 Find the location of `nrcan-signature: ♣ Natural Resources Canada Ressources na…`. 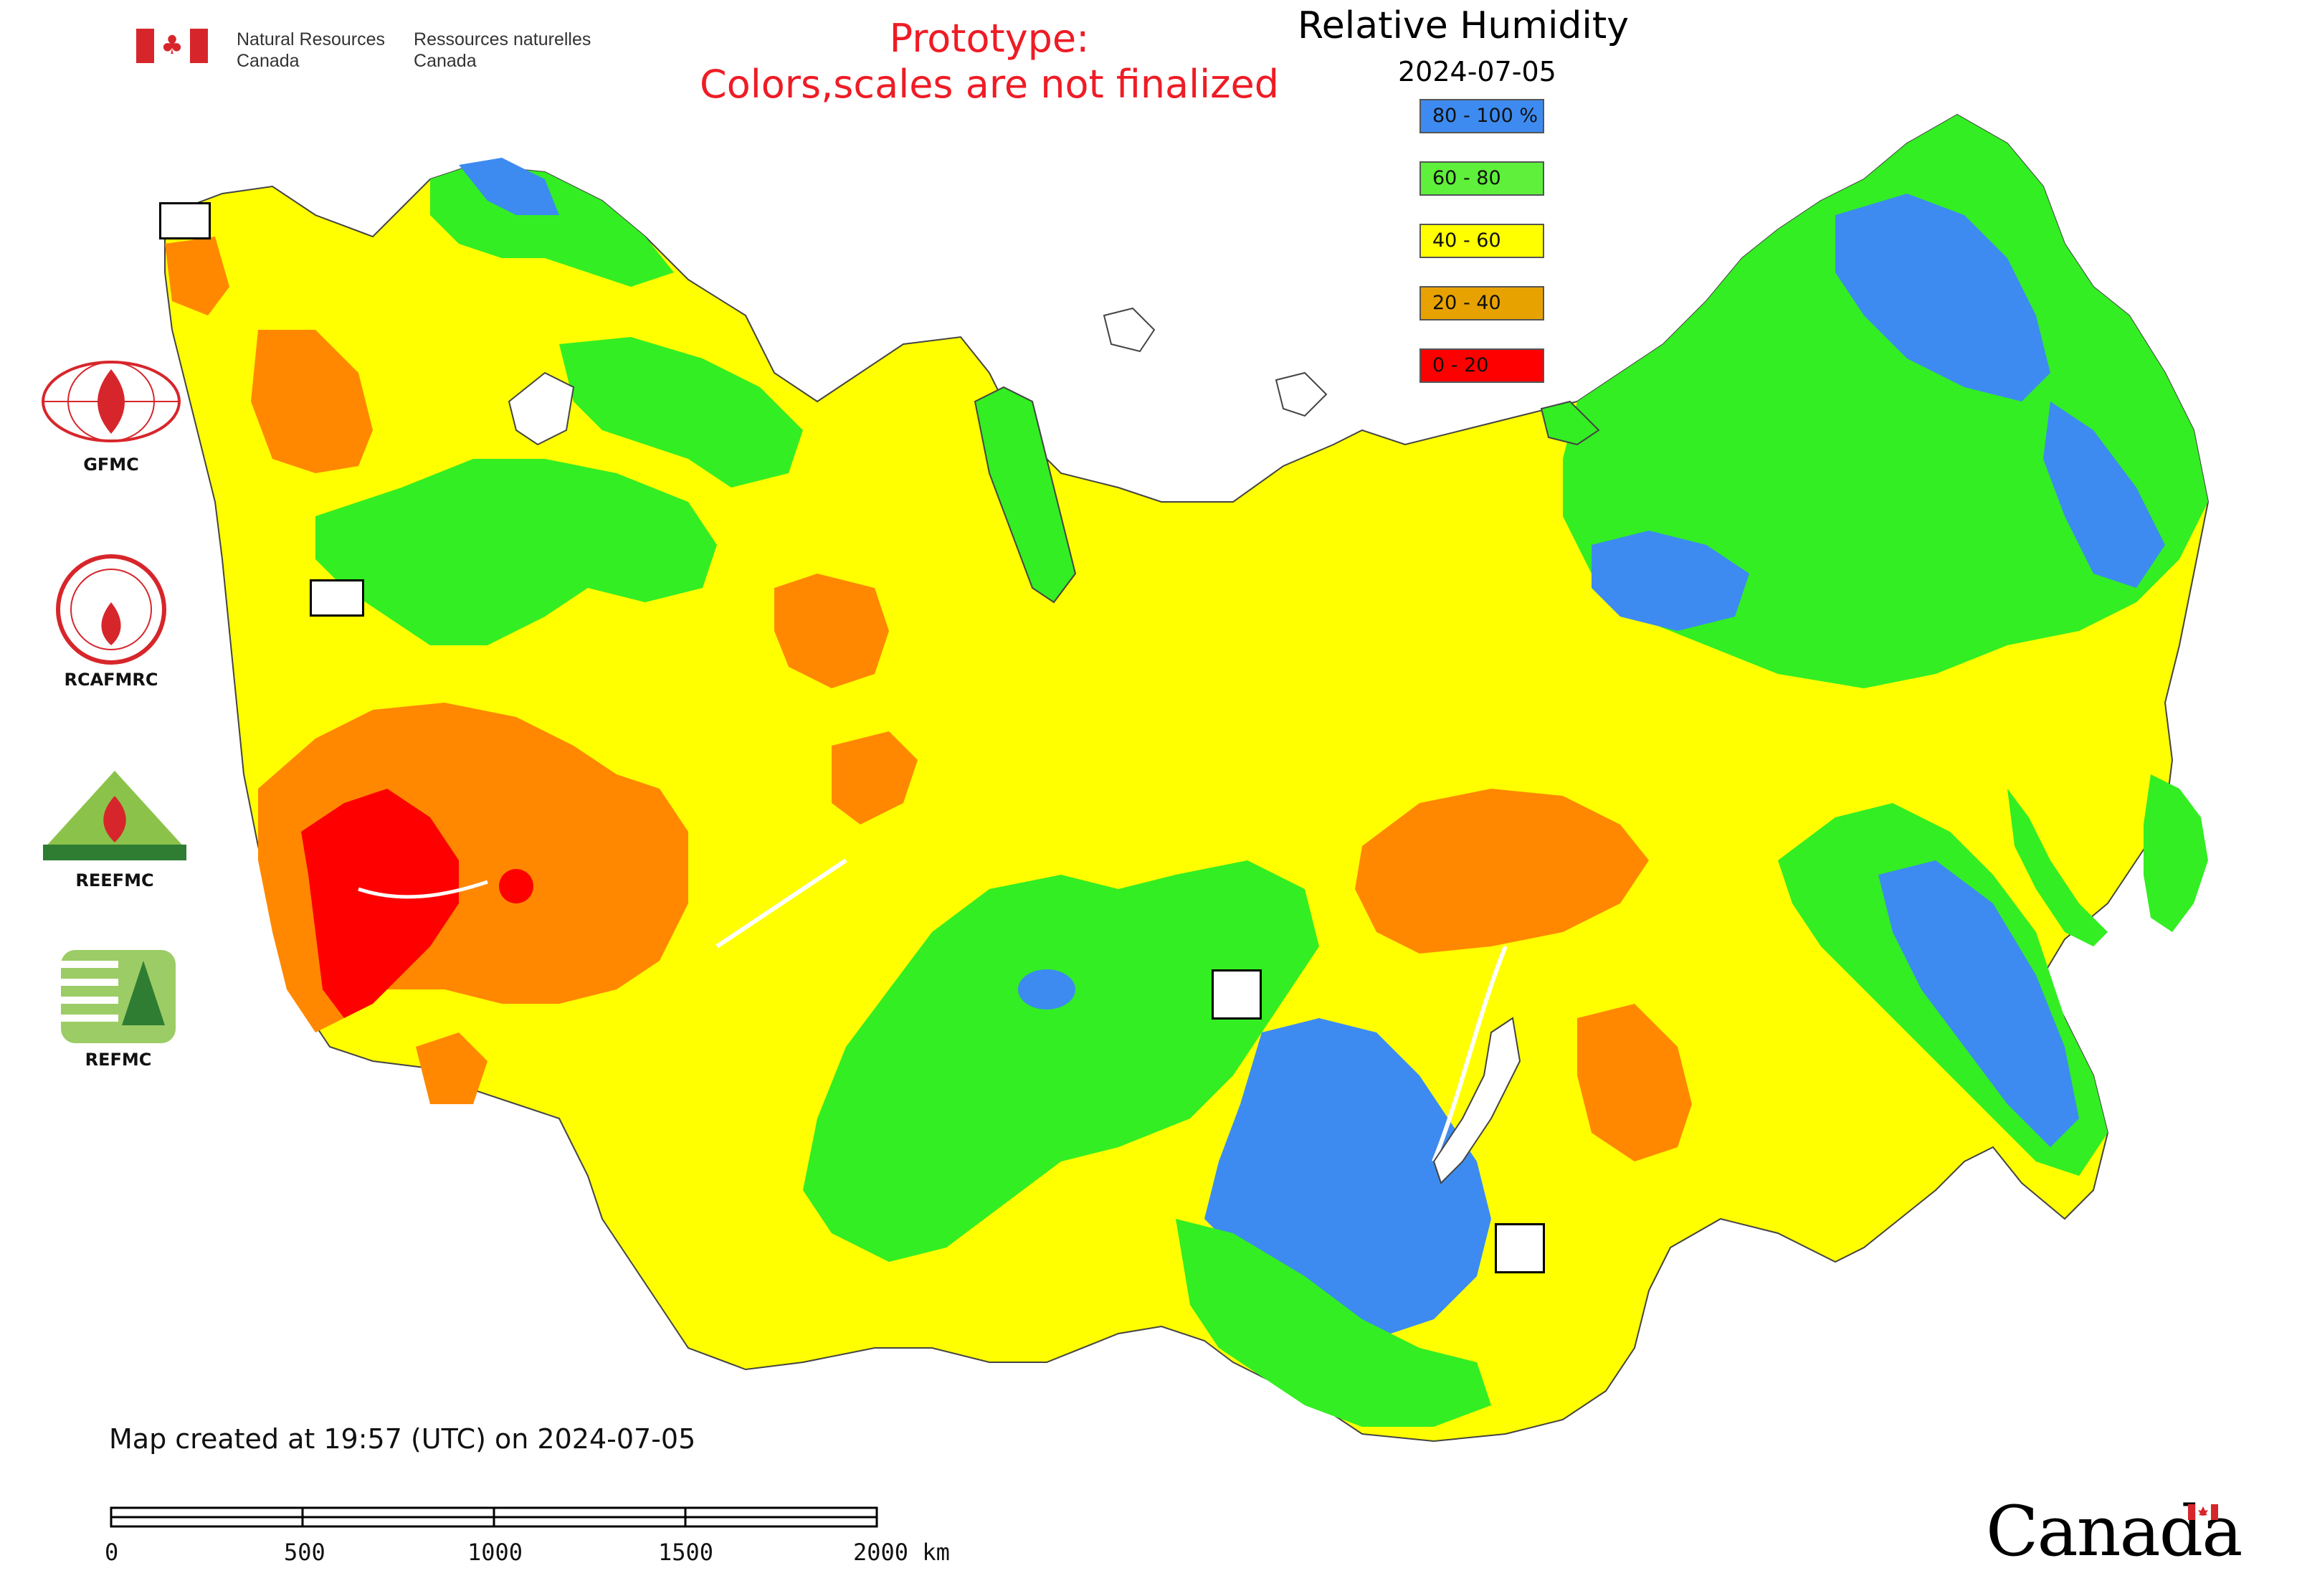

nrcan-signature: ♣ Natural Resources Canada Ressources na… is located at coordinates (363, 50).